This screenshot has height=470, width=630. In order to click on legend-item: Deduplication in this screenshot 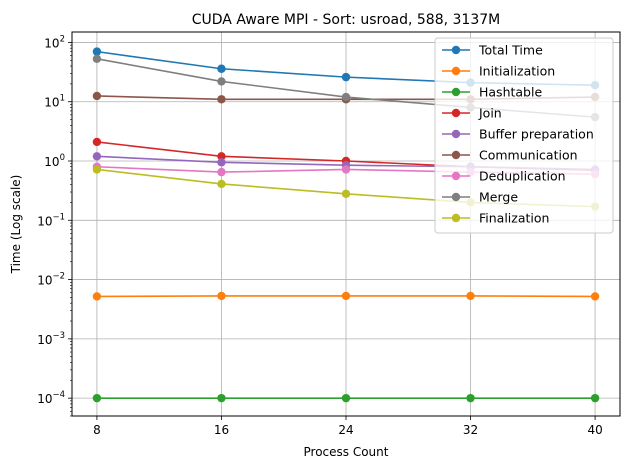, I will do `click(504, 176)`.